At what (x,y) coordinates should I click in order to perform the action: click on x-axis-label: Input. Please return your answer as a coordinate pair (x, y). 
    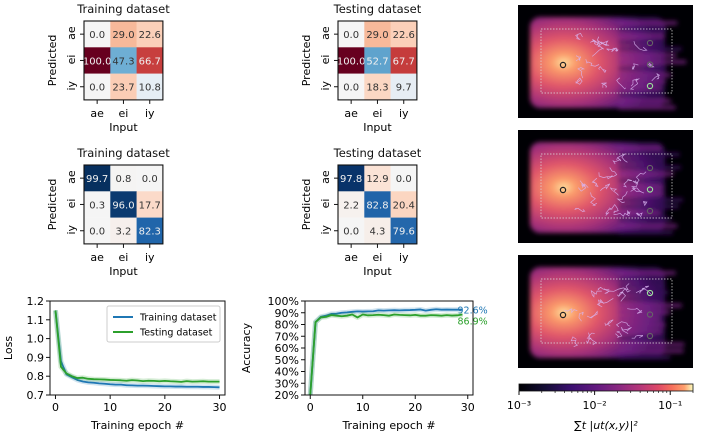
    Looking at the image, I should click on (377, 127).